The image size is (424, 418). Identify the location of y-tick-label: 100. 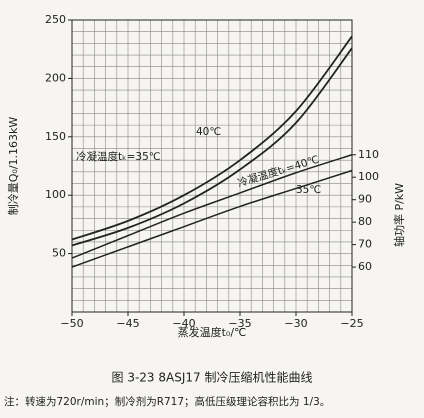
(55, 194).